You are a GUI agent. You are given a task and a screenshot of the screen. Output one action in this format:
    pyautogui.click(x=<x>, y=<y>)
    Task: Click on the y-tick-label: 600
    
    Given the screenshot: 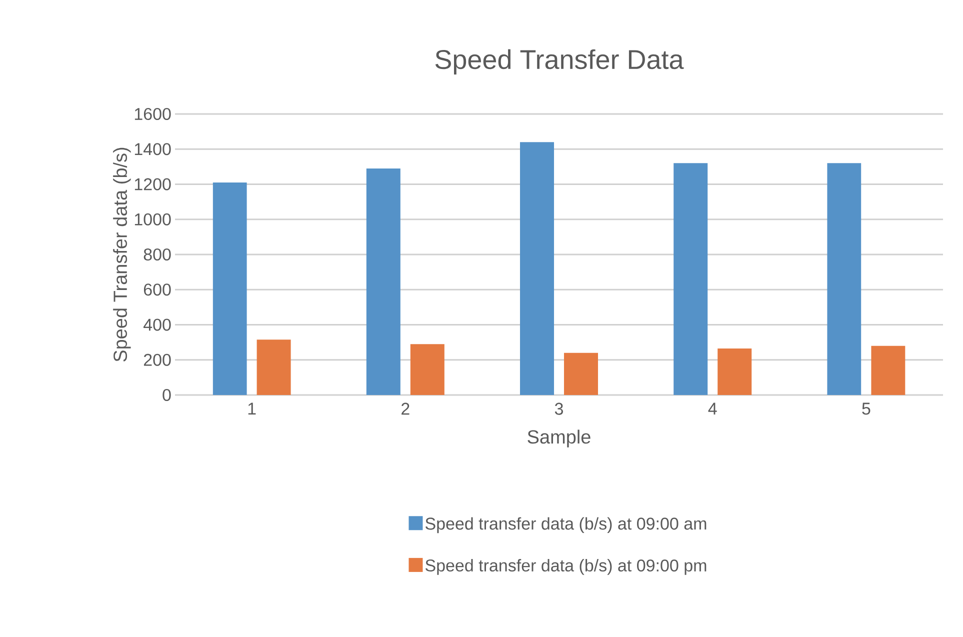 What is the action you would take?
    pyautogui.click(x=157, y=290)
    